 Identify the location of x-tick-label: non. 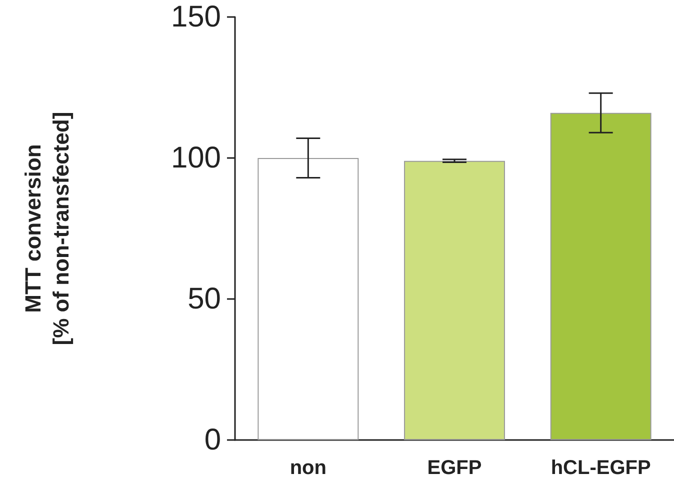
(308, 468).